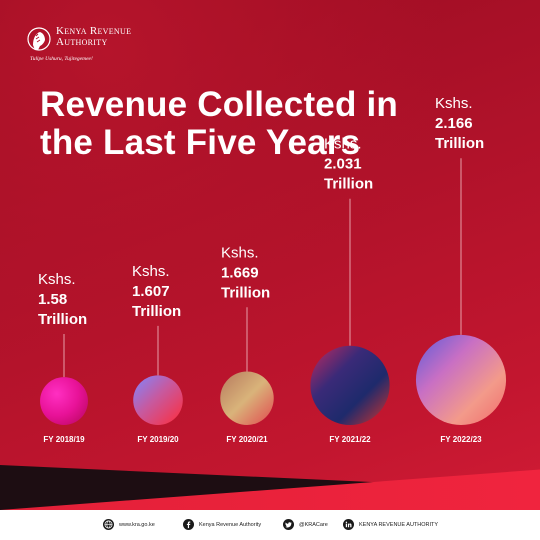 Image resolution: width=540 pixels, height=540 pixels. I want to click on category-label: FY 2019/20, so click(158, 439).